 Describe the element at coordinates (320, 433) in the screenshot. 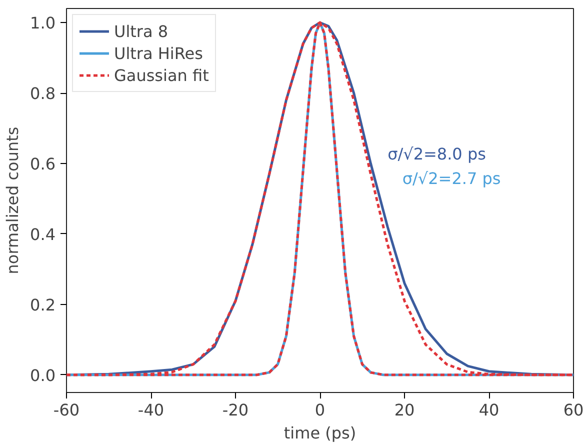

I see `x-axis-title: time (ps)` at that location.